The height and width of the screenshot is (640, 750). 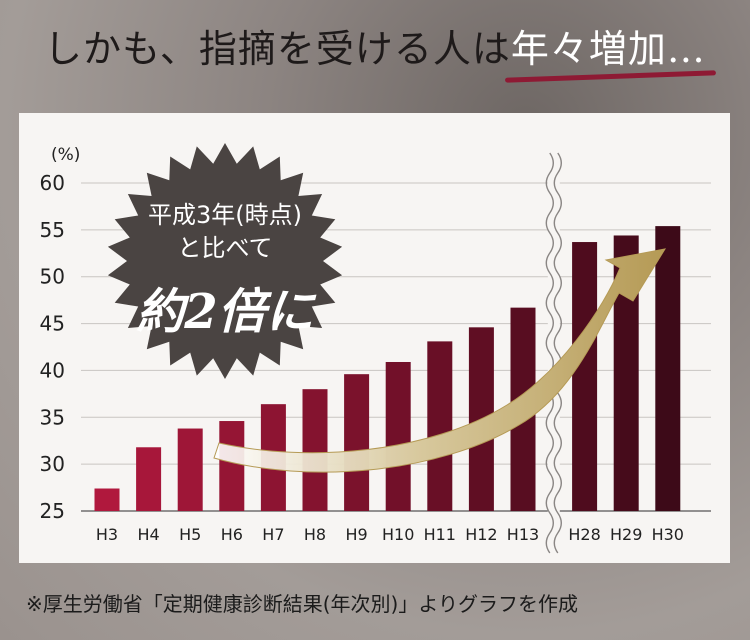 What do you see at coordinates (626, 534) in the screenshot?
I see `x-tick-H29: H29` at bounding box center [626, 534].